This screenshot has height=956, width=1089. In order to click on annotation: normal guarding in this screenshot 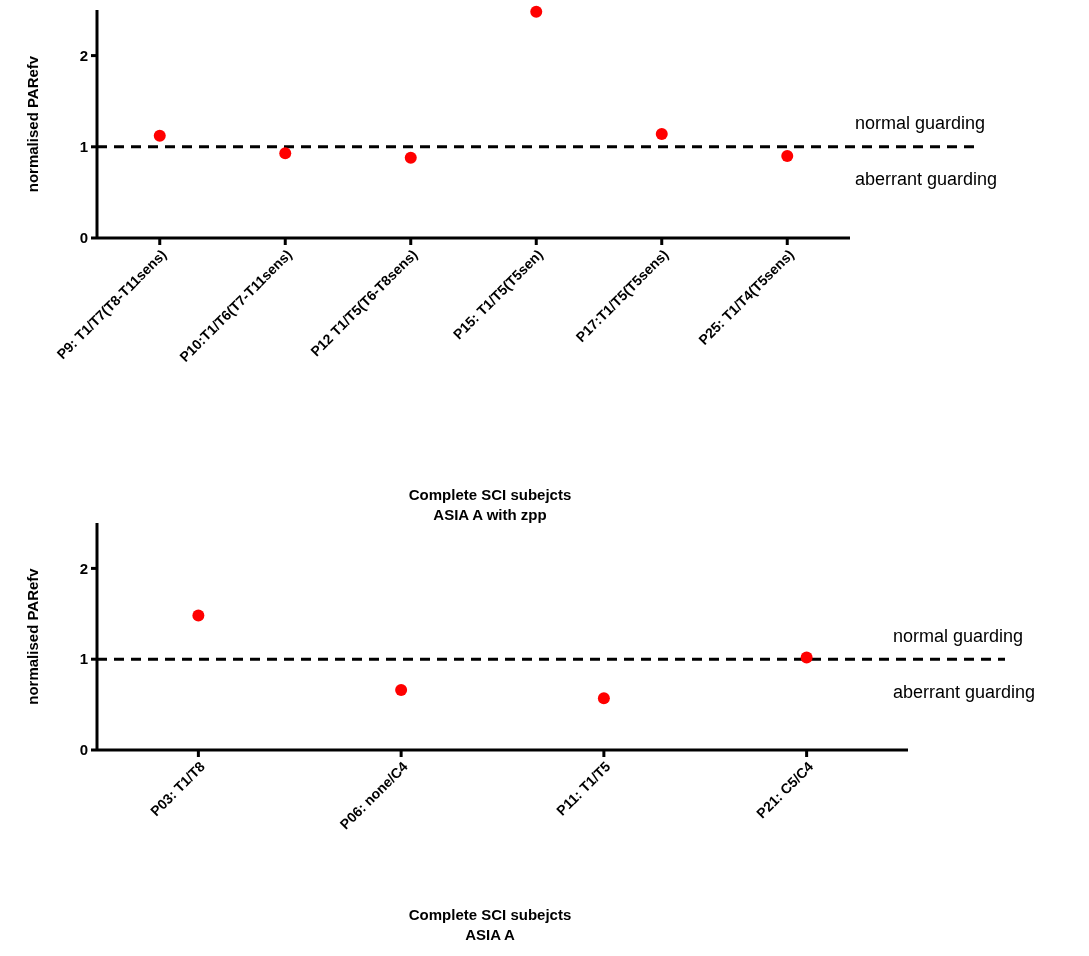, I will do `click(958, 635)`.